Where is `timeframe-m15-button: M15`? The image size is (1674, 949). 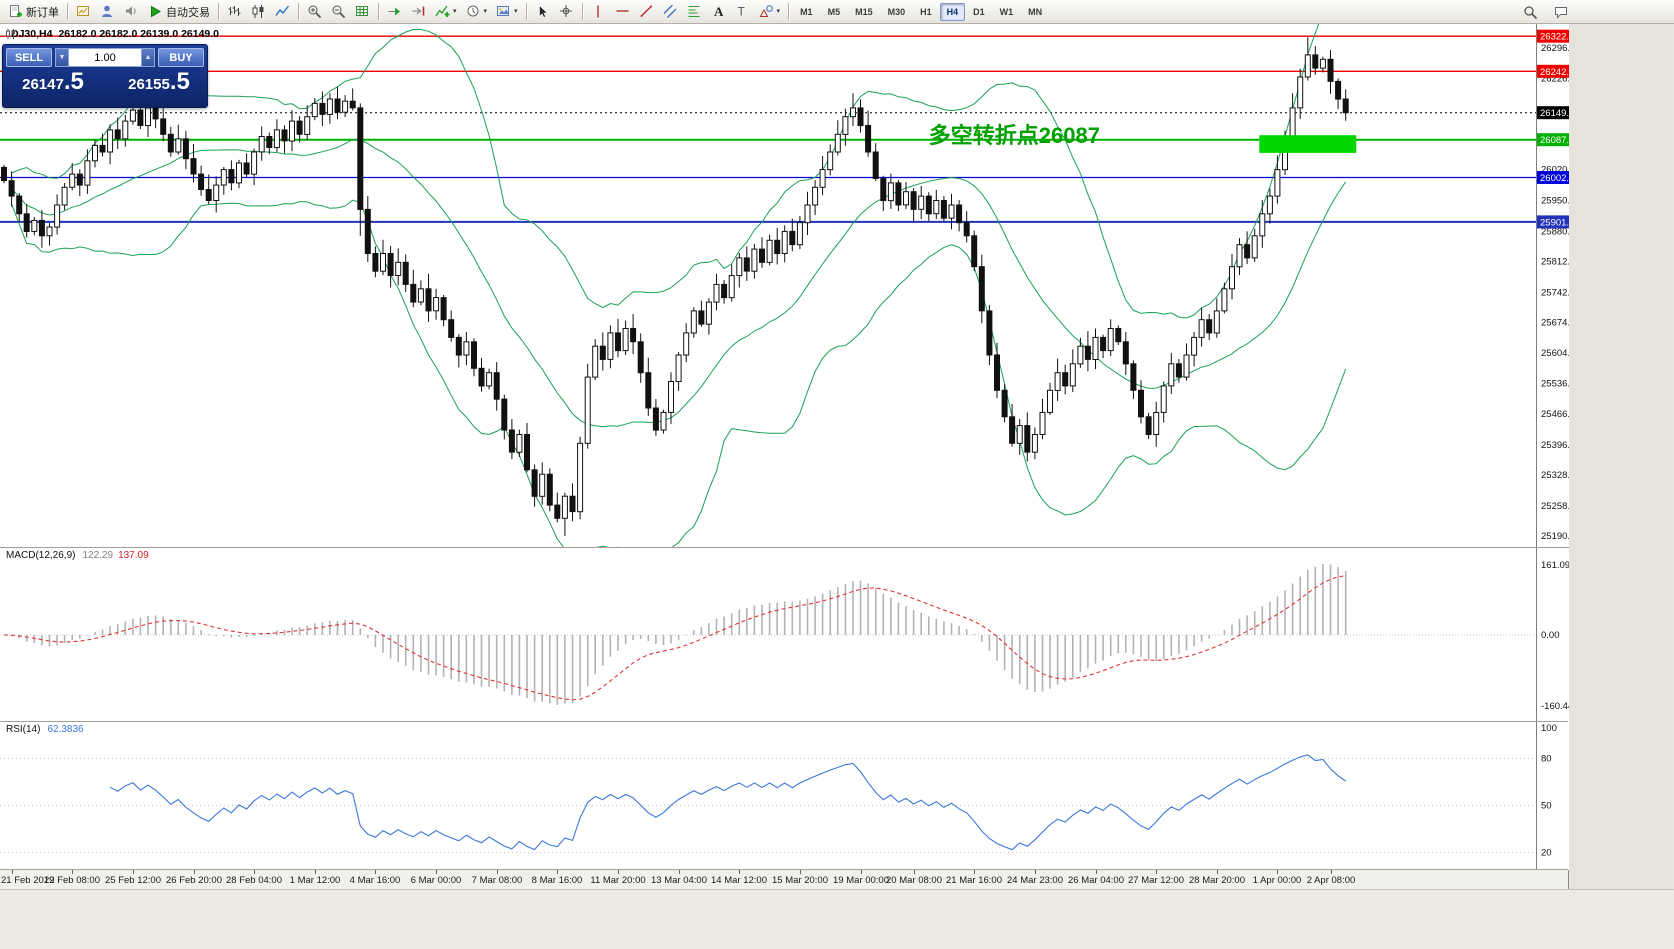 timeframe-m15-button: M15 is located at coordinates (864, 11).